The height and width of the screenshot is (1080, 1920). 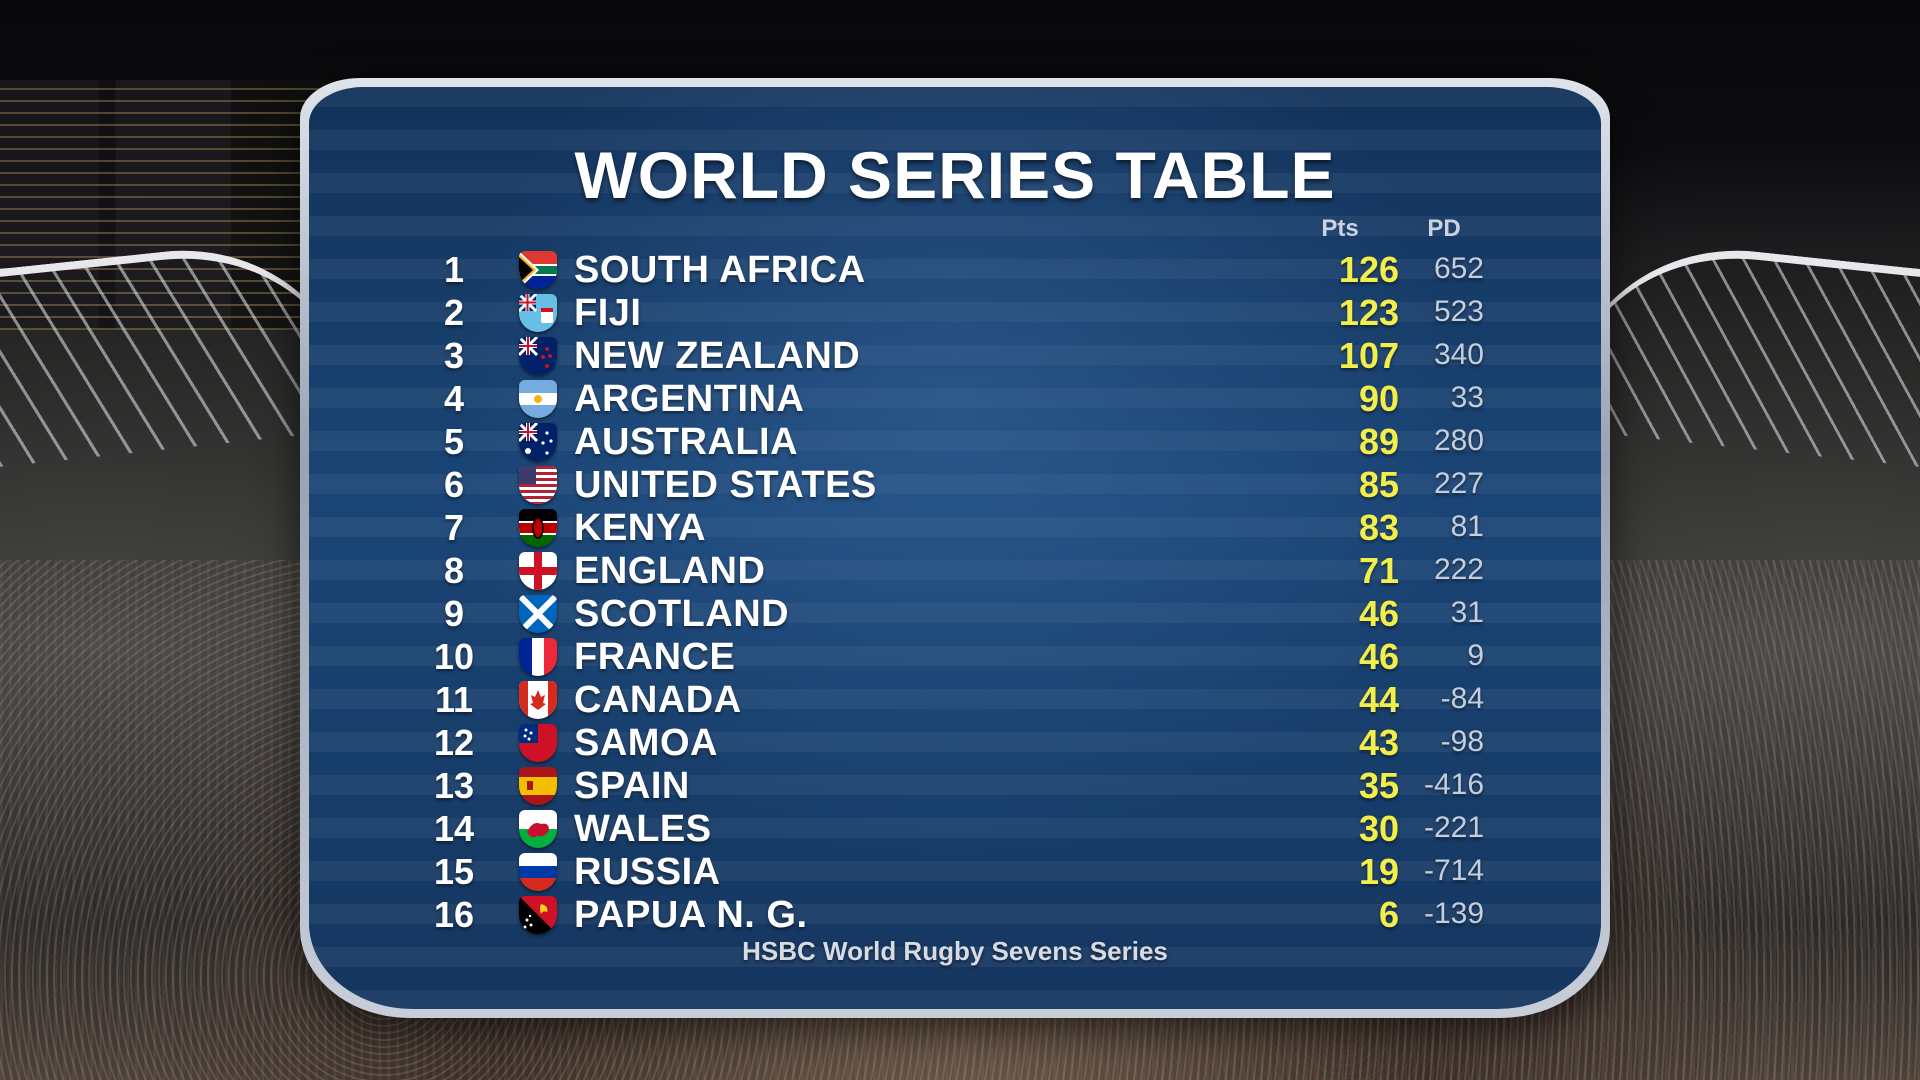 I want to click on rank-number: 12, so click(x=454, y=742).